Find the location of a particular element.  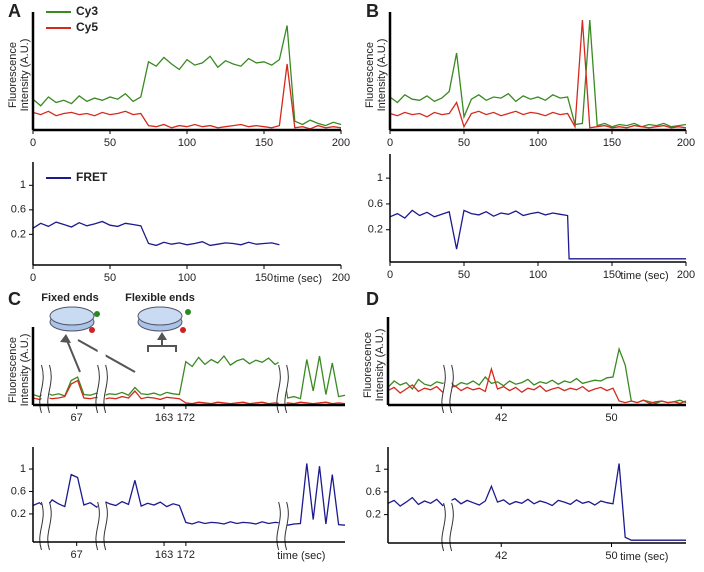

annotation: Fixed ends is located at coordinates (69, 298).